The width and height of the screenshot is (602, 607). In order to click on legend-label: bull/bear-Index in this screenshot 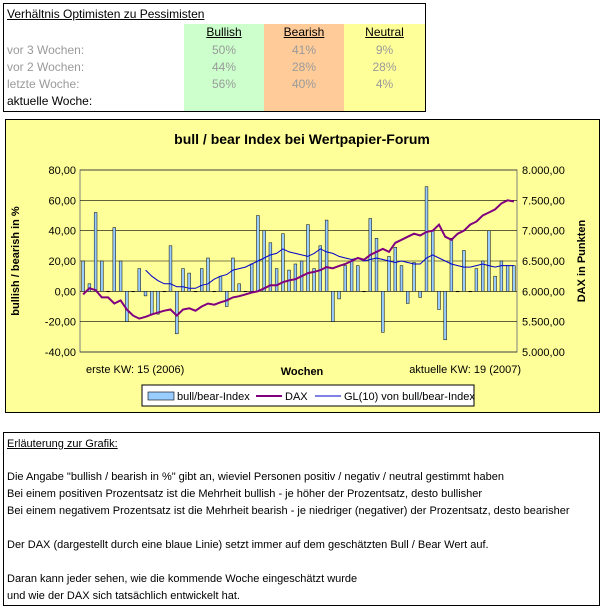, I will do `click(213, 397)`.